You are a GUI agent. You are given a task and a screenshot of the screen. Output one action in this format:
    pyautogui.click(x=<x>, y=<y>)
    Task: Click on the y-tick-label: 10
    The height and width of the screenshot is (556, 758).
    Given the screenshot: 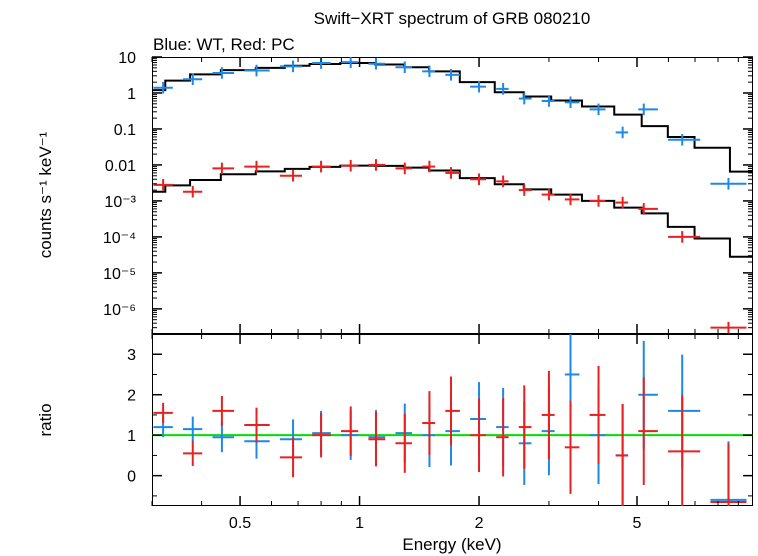 What is the action you would take?
    pyautogui.click(x=127, y=58)
    